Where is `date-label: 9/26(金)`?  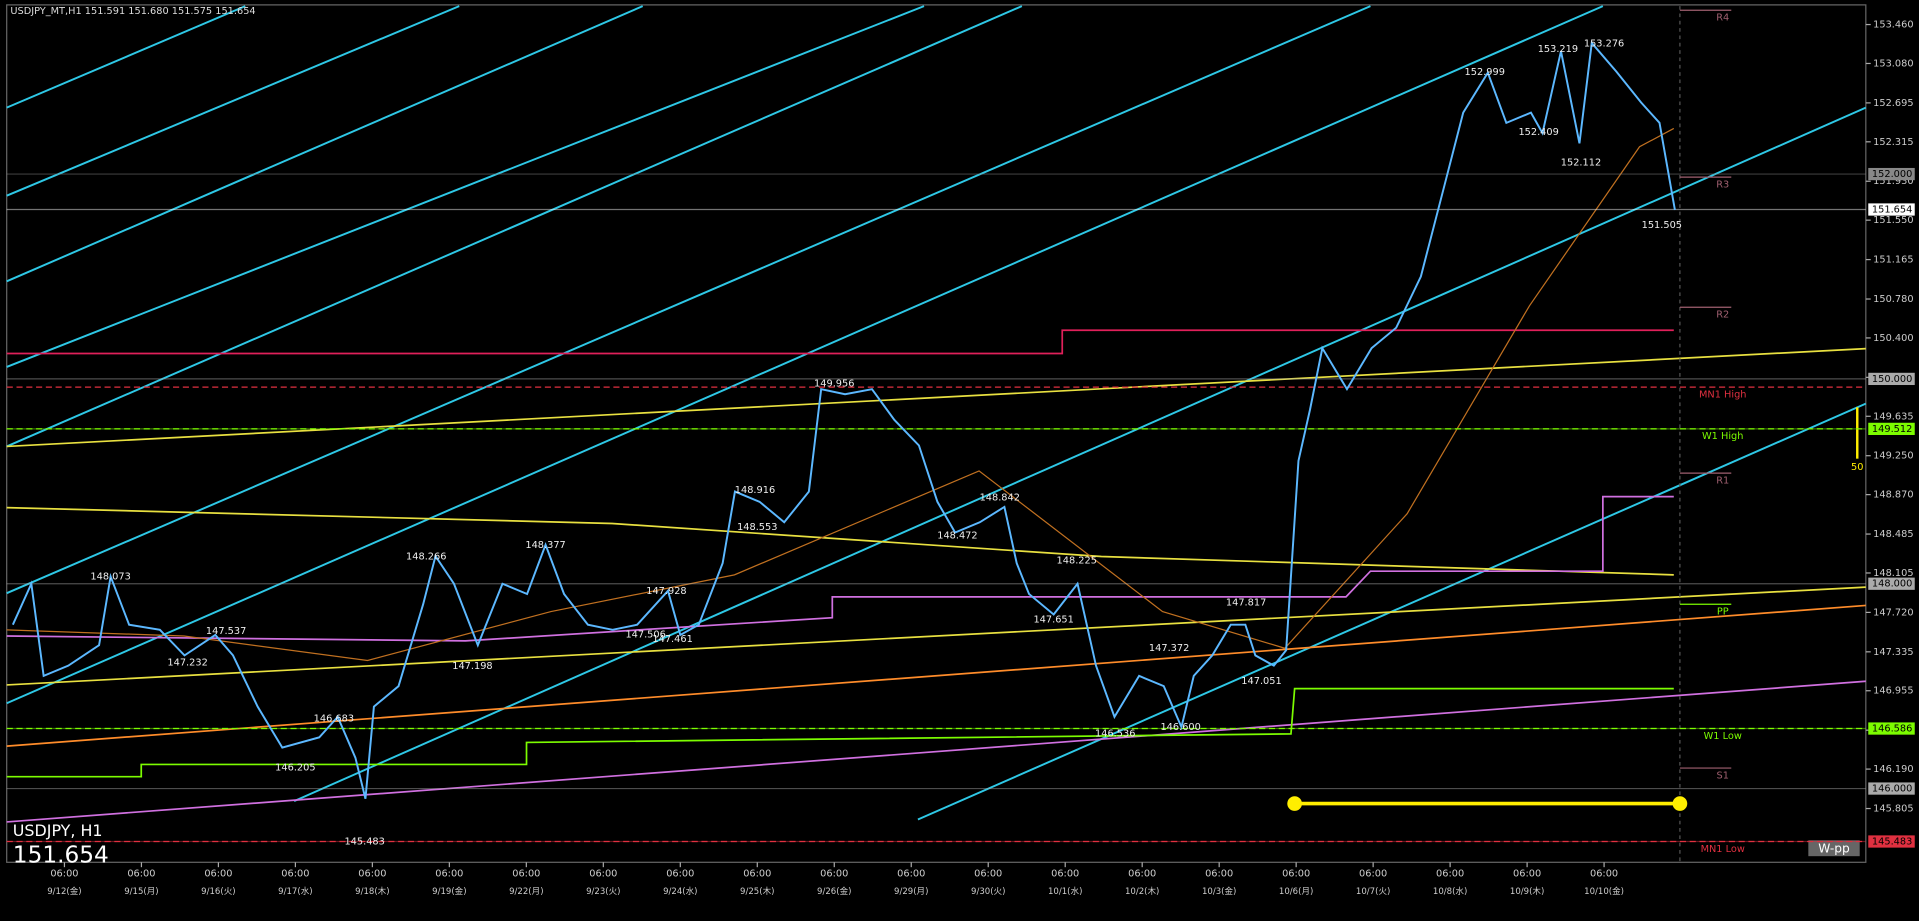
date-label: 9/26(金) is located at coordinates (834, 891).